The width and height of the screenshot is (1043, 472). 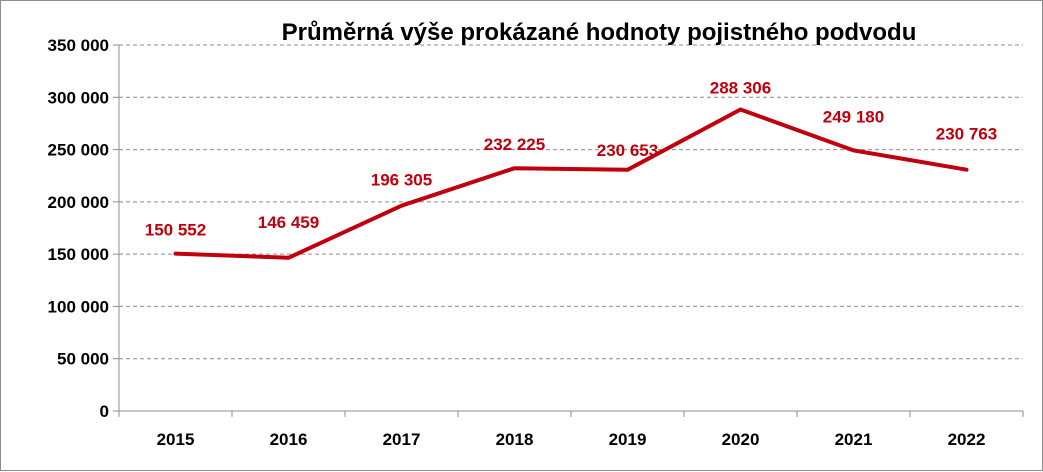 What do you see at coordinates (627, 150) in the screenshot?
I see `data-label: 230 653` at bounding box center [627, 150].